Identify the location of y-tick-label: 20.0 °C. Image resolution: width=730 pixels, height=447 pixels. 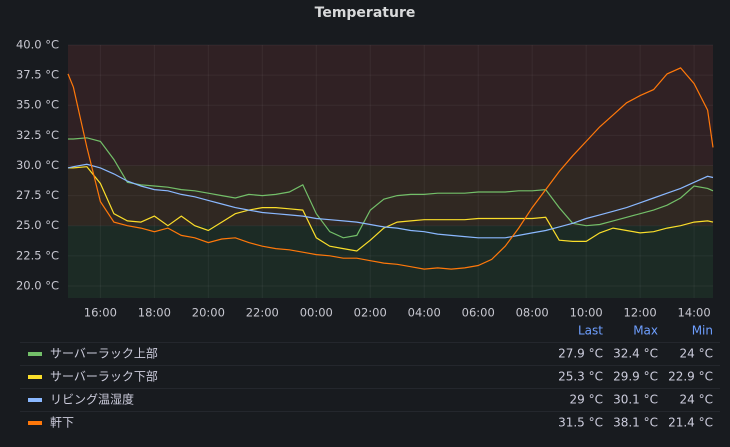
(37, 285).